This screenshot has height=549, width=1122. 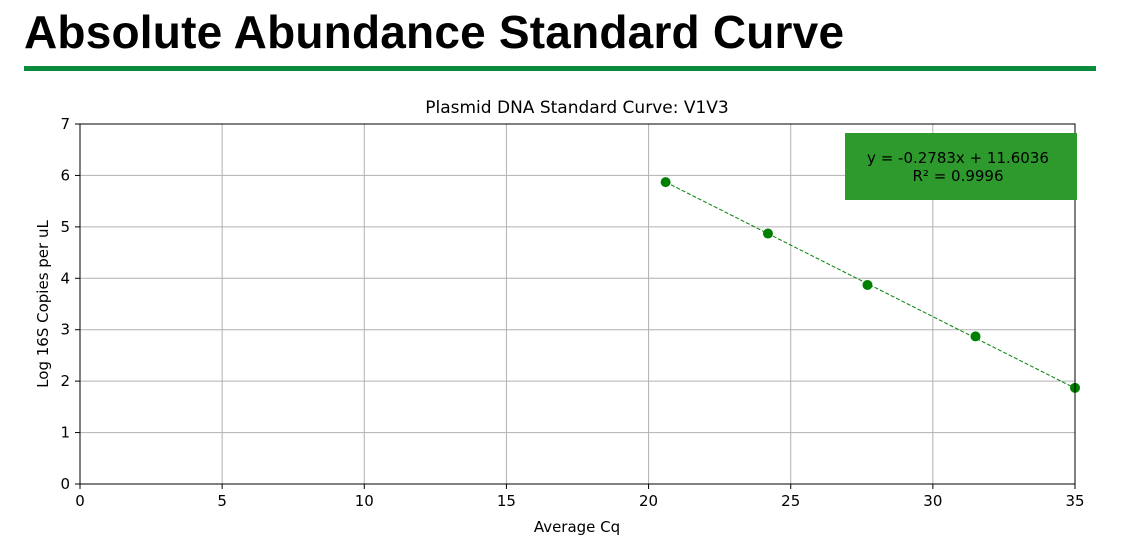 I want to click on x-tick-label: 15, so click(x=506, y=501).